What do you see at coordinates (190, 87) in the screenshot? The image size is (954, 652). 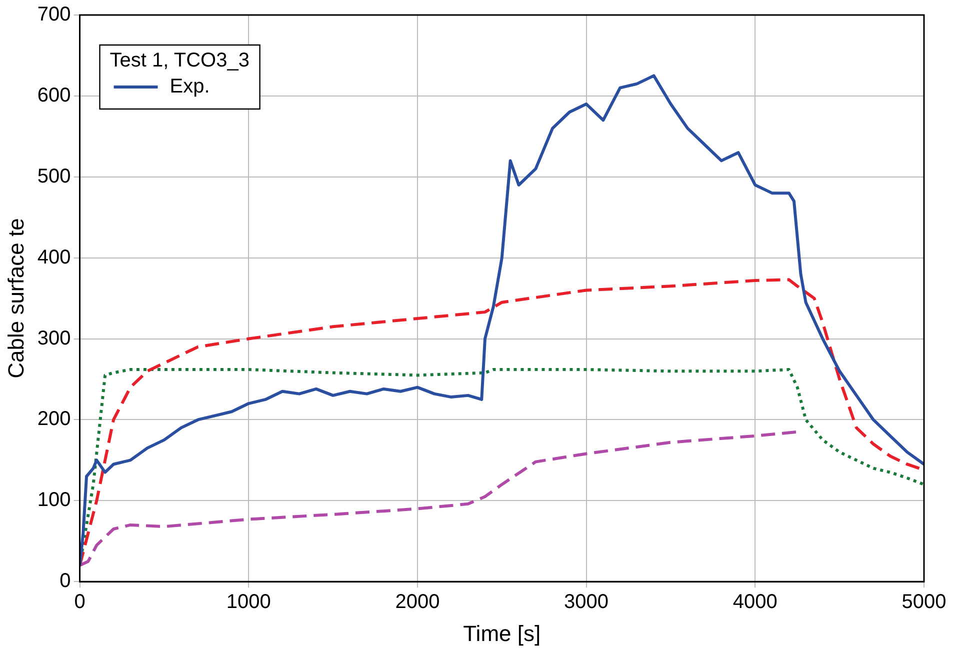 I see `legend-label: Exp.` at bounding box center [190, 87].